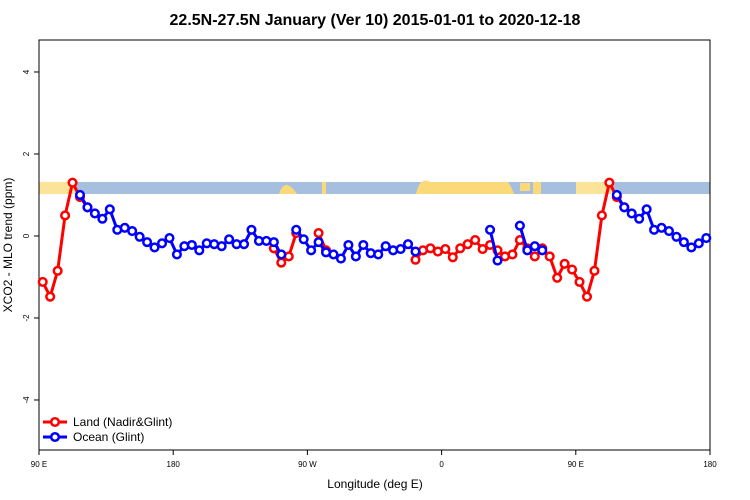 The width and height of the screenshot is (750, 500). What do you see at coordinates (26, 400) in the screenshot?
I see `y-tick-label: -4` at bounding box center [26, 400].